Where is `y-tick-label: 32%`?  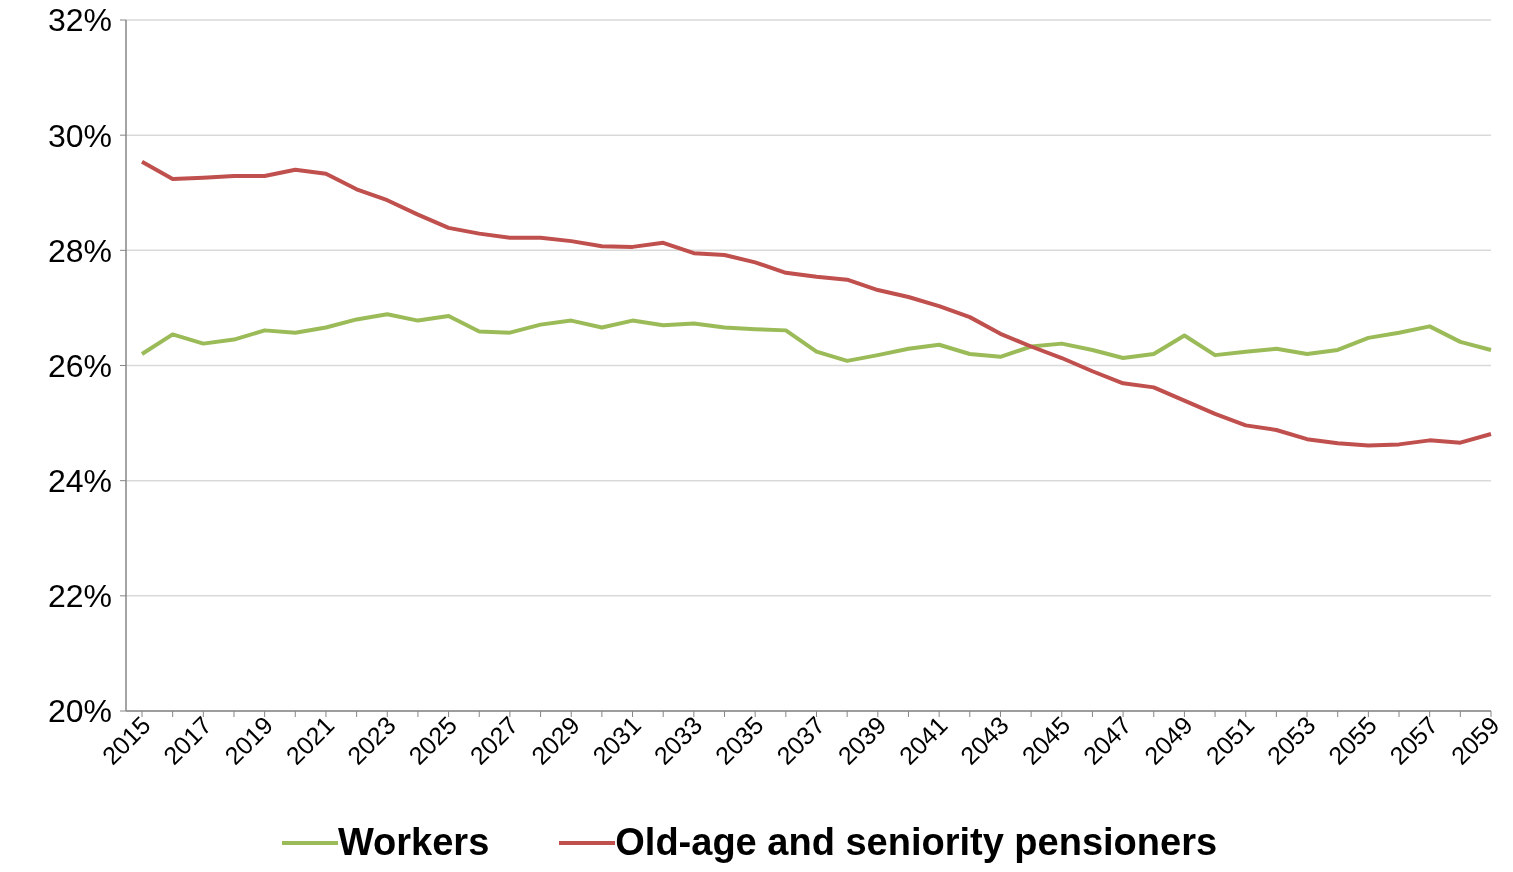
y-tick-label: 32% is located at coordinates (79, 20).